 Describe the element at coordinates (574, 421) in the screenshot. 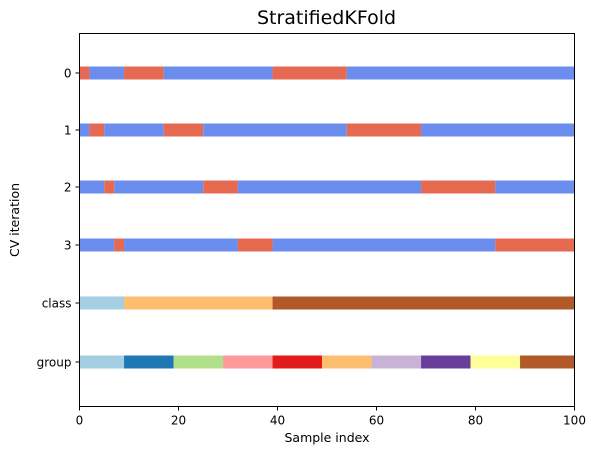

I see `x-tick-label-100: 100` at that location.